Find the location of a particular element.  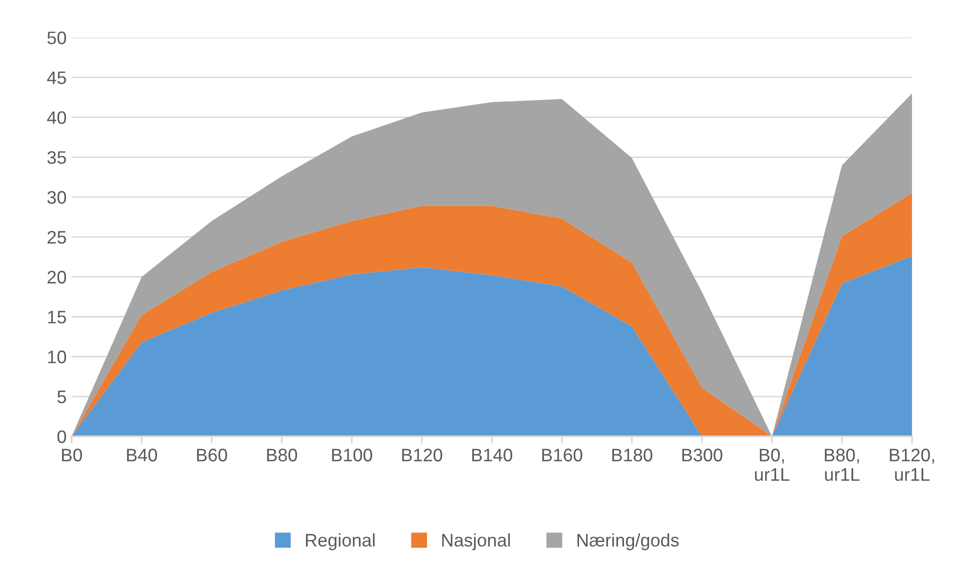

legend-label: Regional is located at coordinates (340, 541).